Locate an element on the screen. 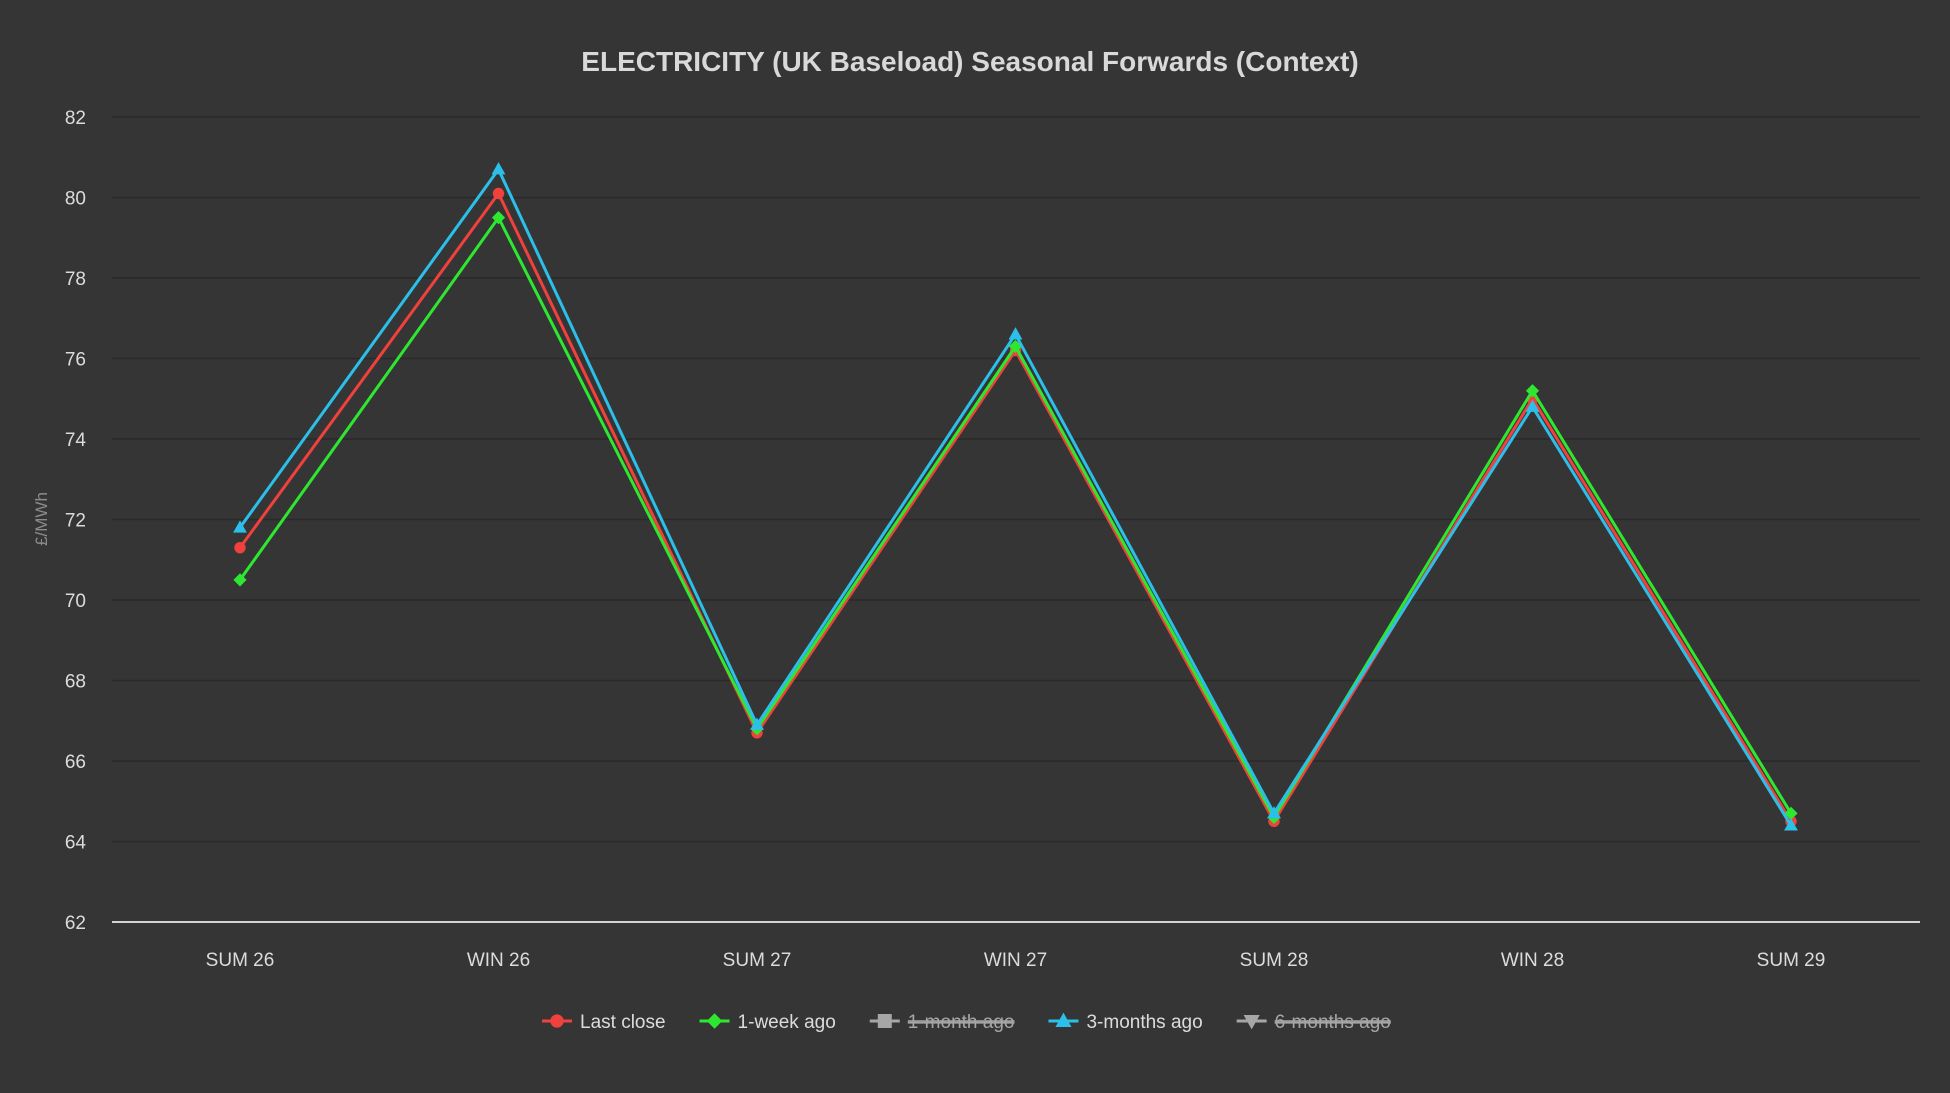  y-tick-label: 76 is located at coordinates (75, 360).